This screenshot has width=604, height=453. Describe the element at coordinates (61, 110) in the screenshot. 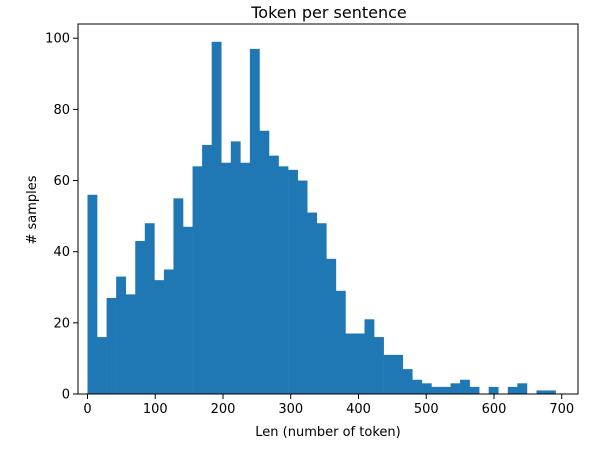

I see `y-tick-label: 80` at that location.